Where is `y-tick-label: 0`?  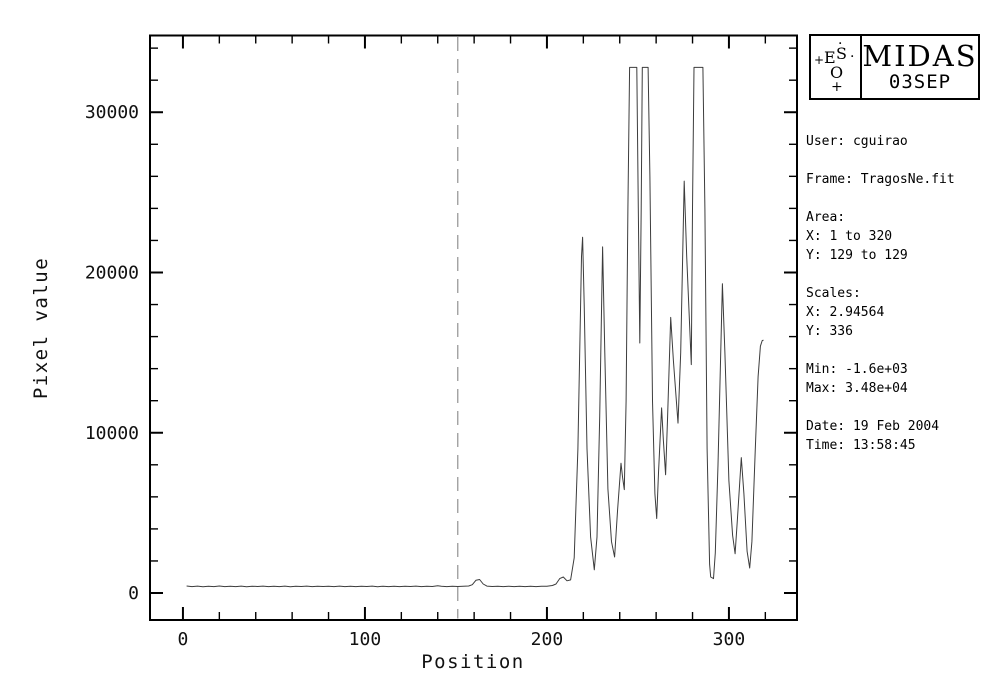
y-tick-label: 0 is located at coordinates (133, 593).